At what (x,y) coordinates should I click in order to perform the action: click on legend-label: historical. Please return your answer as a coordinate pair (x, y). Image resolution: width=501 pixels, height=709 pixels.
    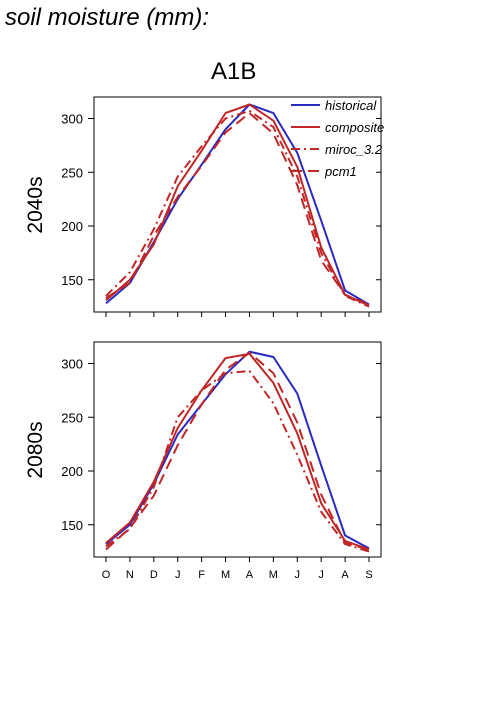
    Looking at the image, I should click on (351, 105).